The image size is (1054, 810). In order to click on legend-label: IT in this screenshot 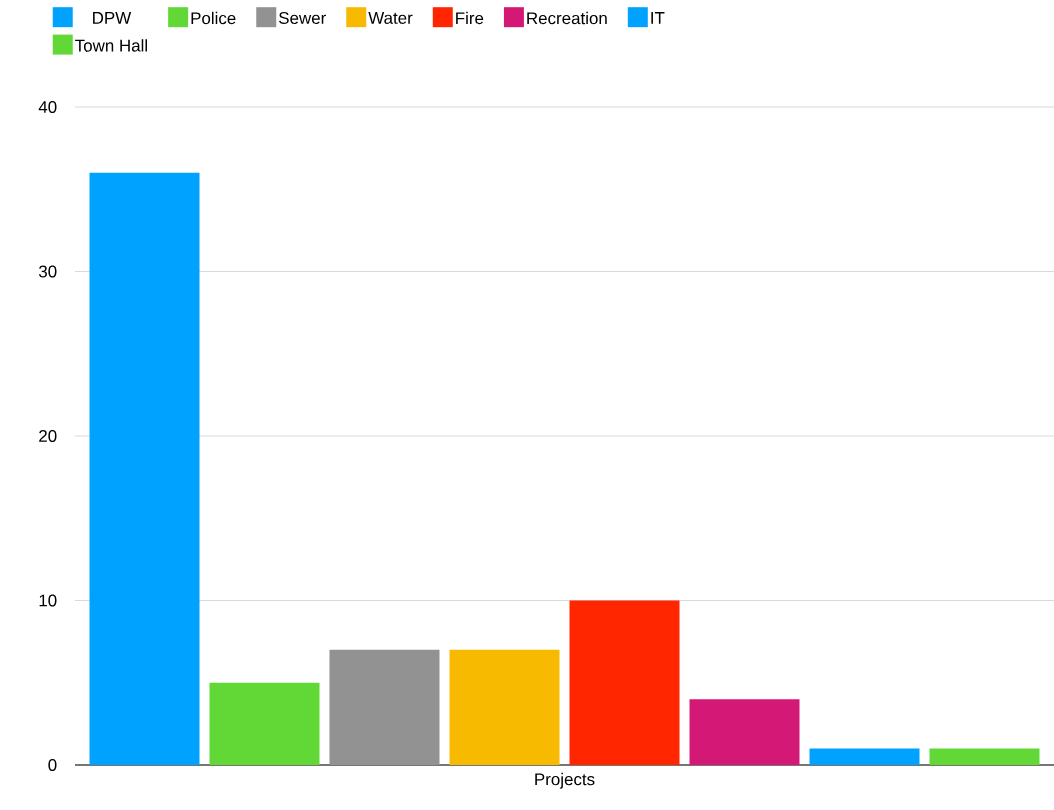, I will do `click(658, 18)`.